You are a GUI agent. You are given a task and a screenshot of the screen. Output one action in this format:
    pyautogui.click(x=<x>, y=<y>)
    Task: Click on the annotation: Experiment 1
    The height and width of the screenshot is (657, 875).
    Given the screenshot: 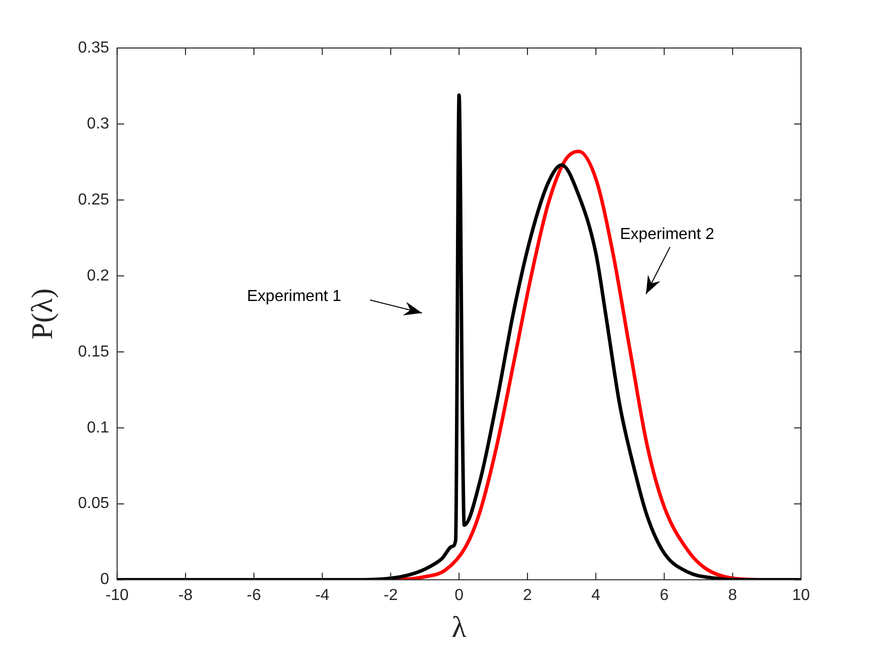 What is the action you would take?
    pyautogui.click(x=294, y=297)
    